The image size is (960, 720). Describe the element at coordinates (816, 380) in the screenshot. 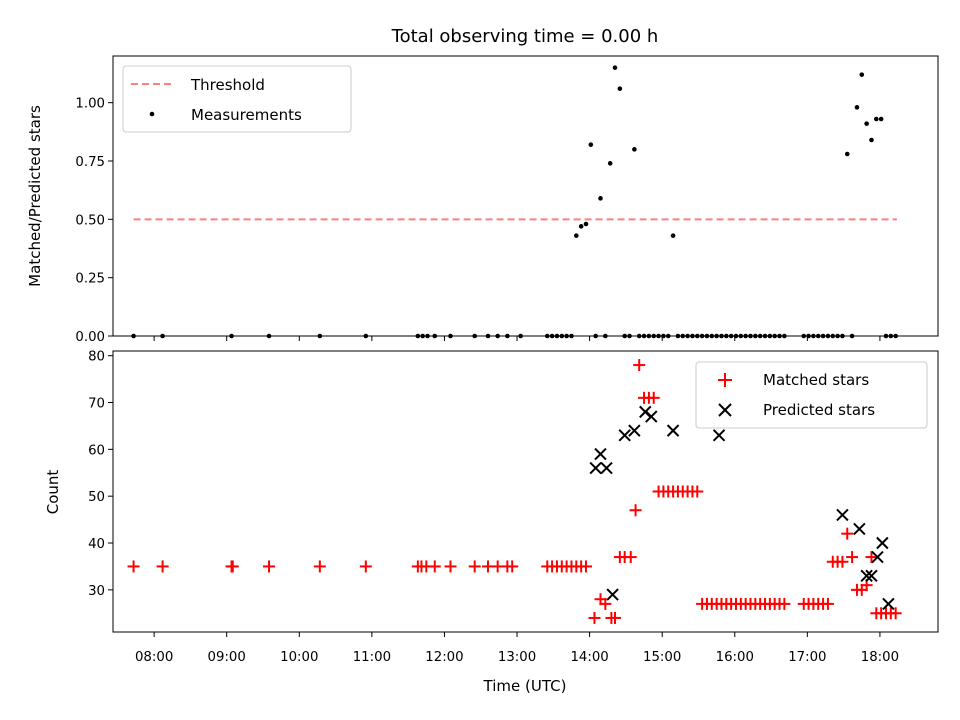

I see `matched-legend-label: Matched stars` at that location.